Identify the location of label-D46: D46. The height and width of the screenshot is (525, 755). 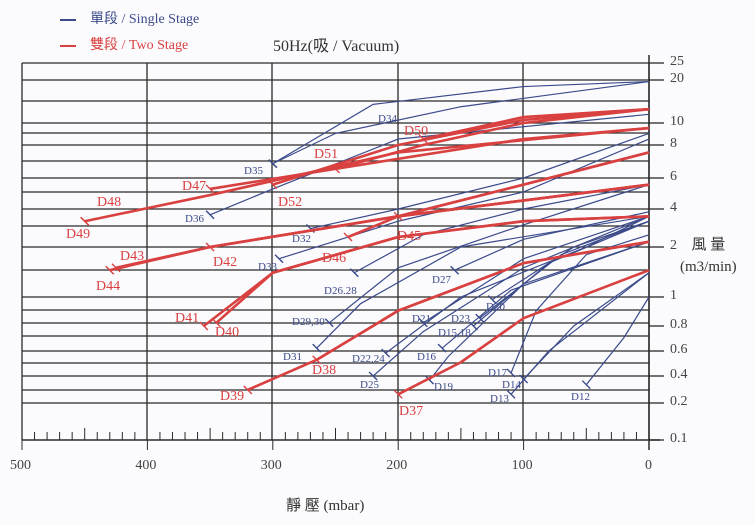
(334, 258).